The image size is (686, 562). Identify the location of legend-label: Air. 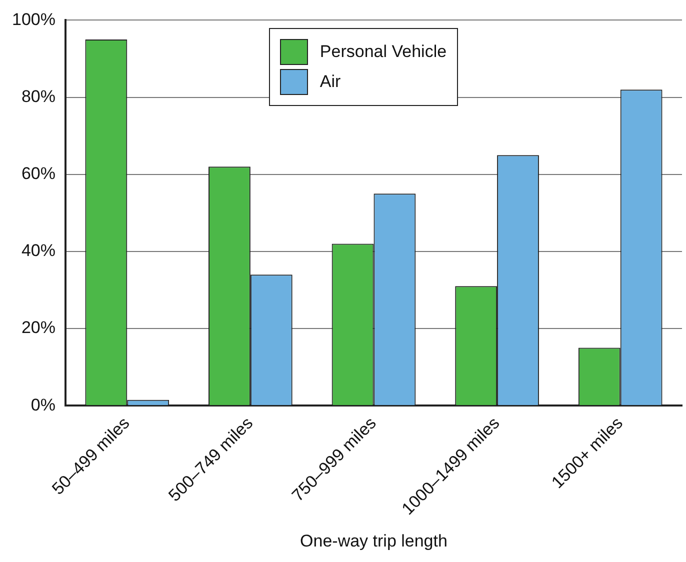
(330, 82).